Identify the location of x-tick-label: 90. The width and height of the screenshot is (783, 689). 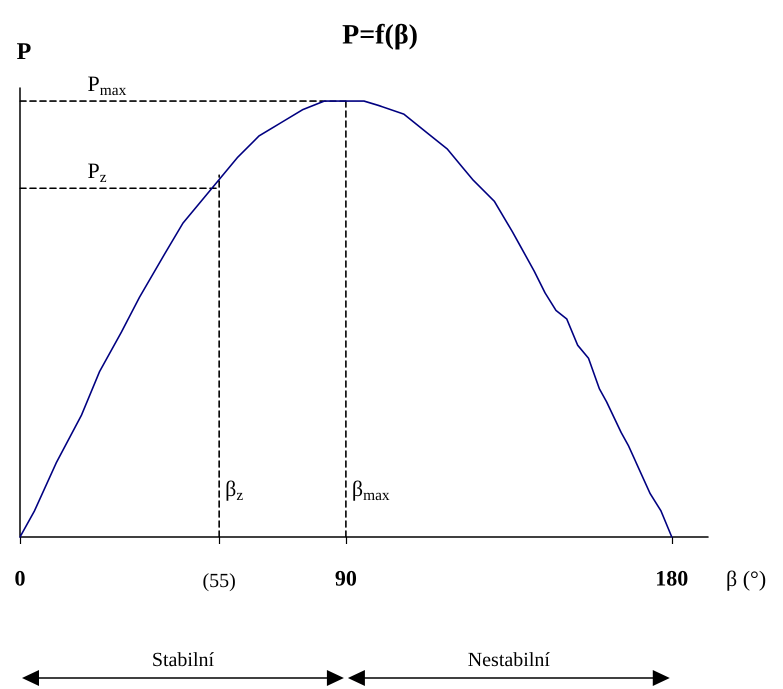
(345, 578).